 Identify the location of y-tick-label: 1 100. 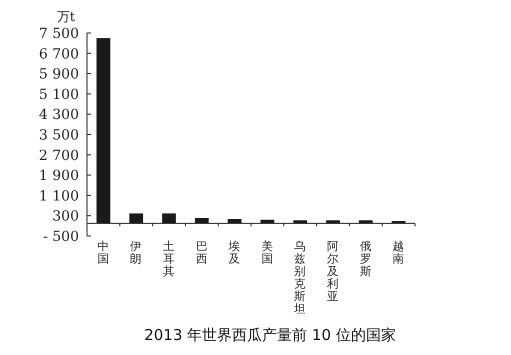
(58, 196).